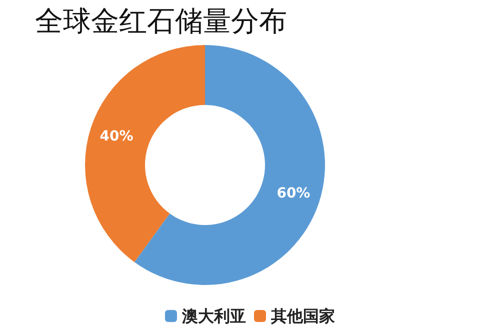 The height and width of the screenshot is (333, 500). I want to click on legend-label: 其他国家, so click(302, 316).